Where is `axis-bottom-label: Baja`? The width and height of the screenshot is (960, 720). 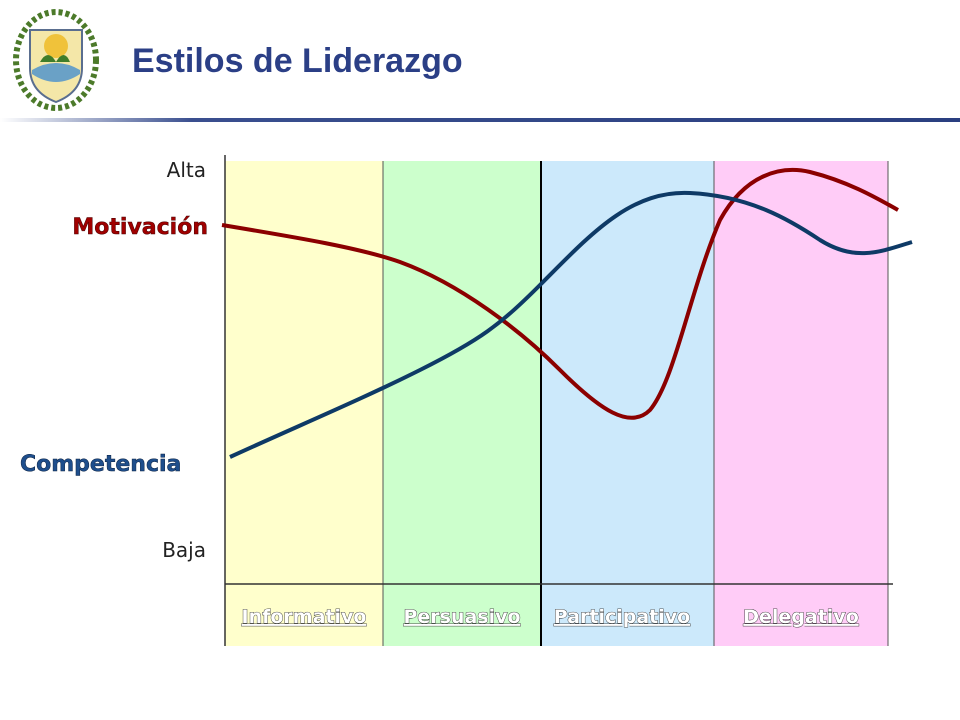
axis-bottom-label: Baja is located at coordinates (184, 550).